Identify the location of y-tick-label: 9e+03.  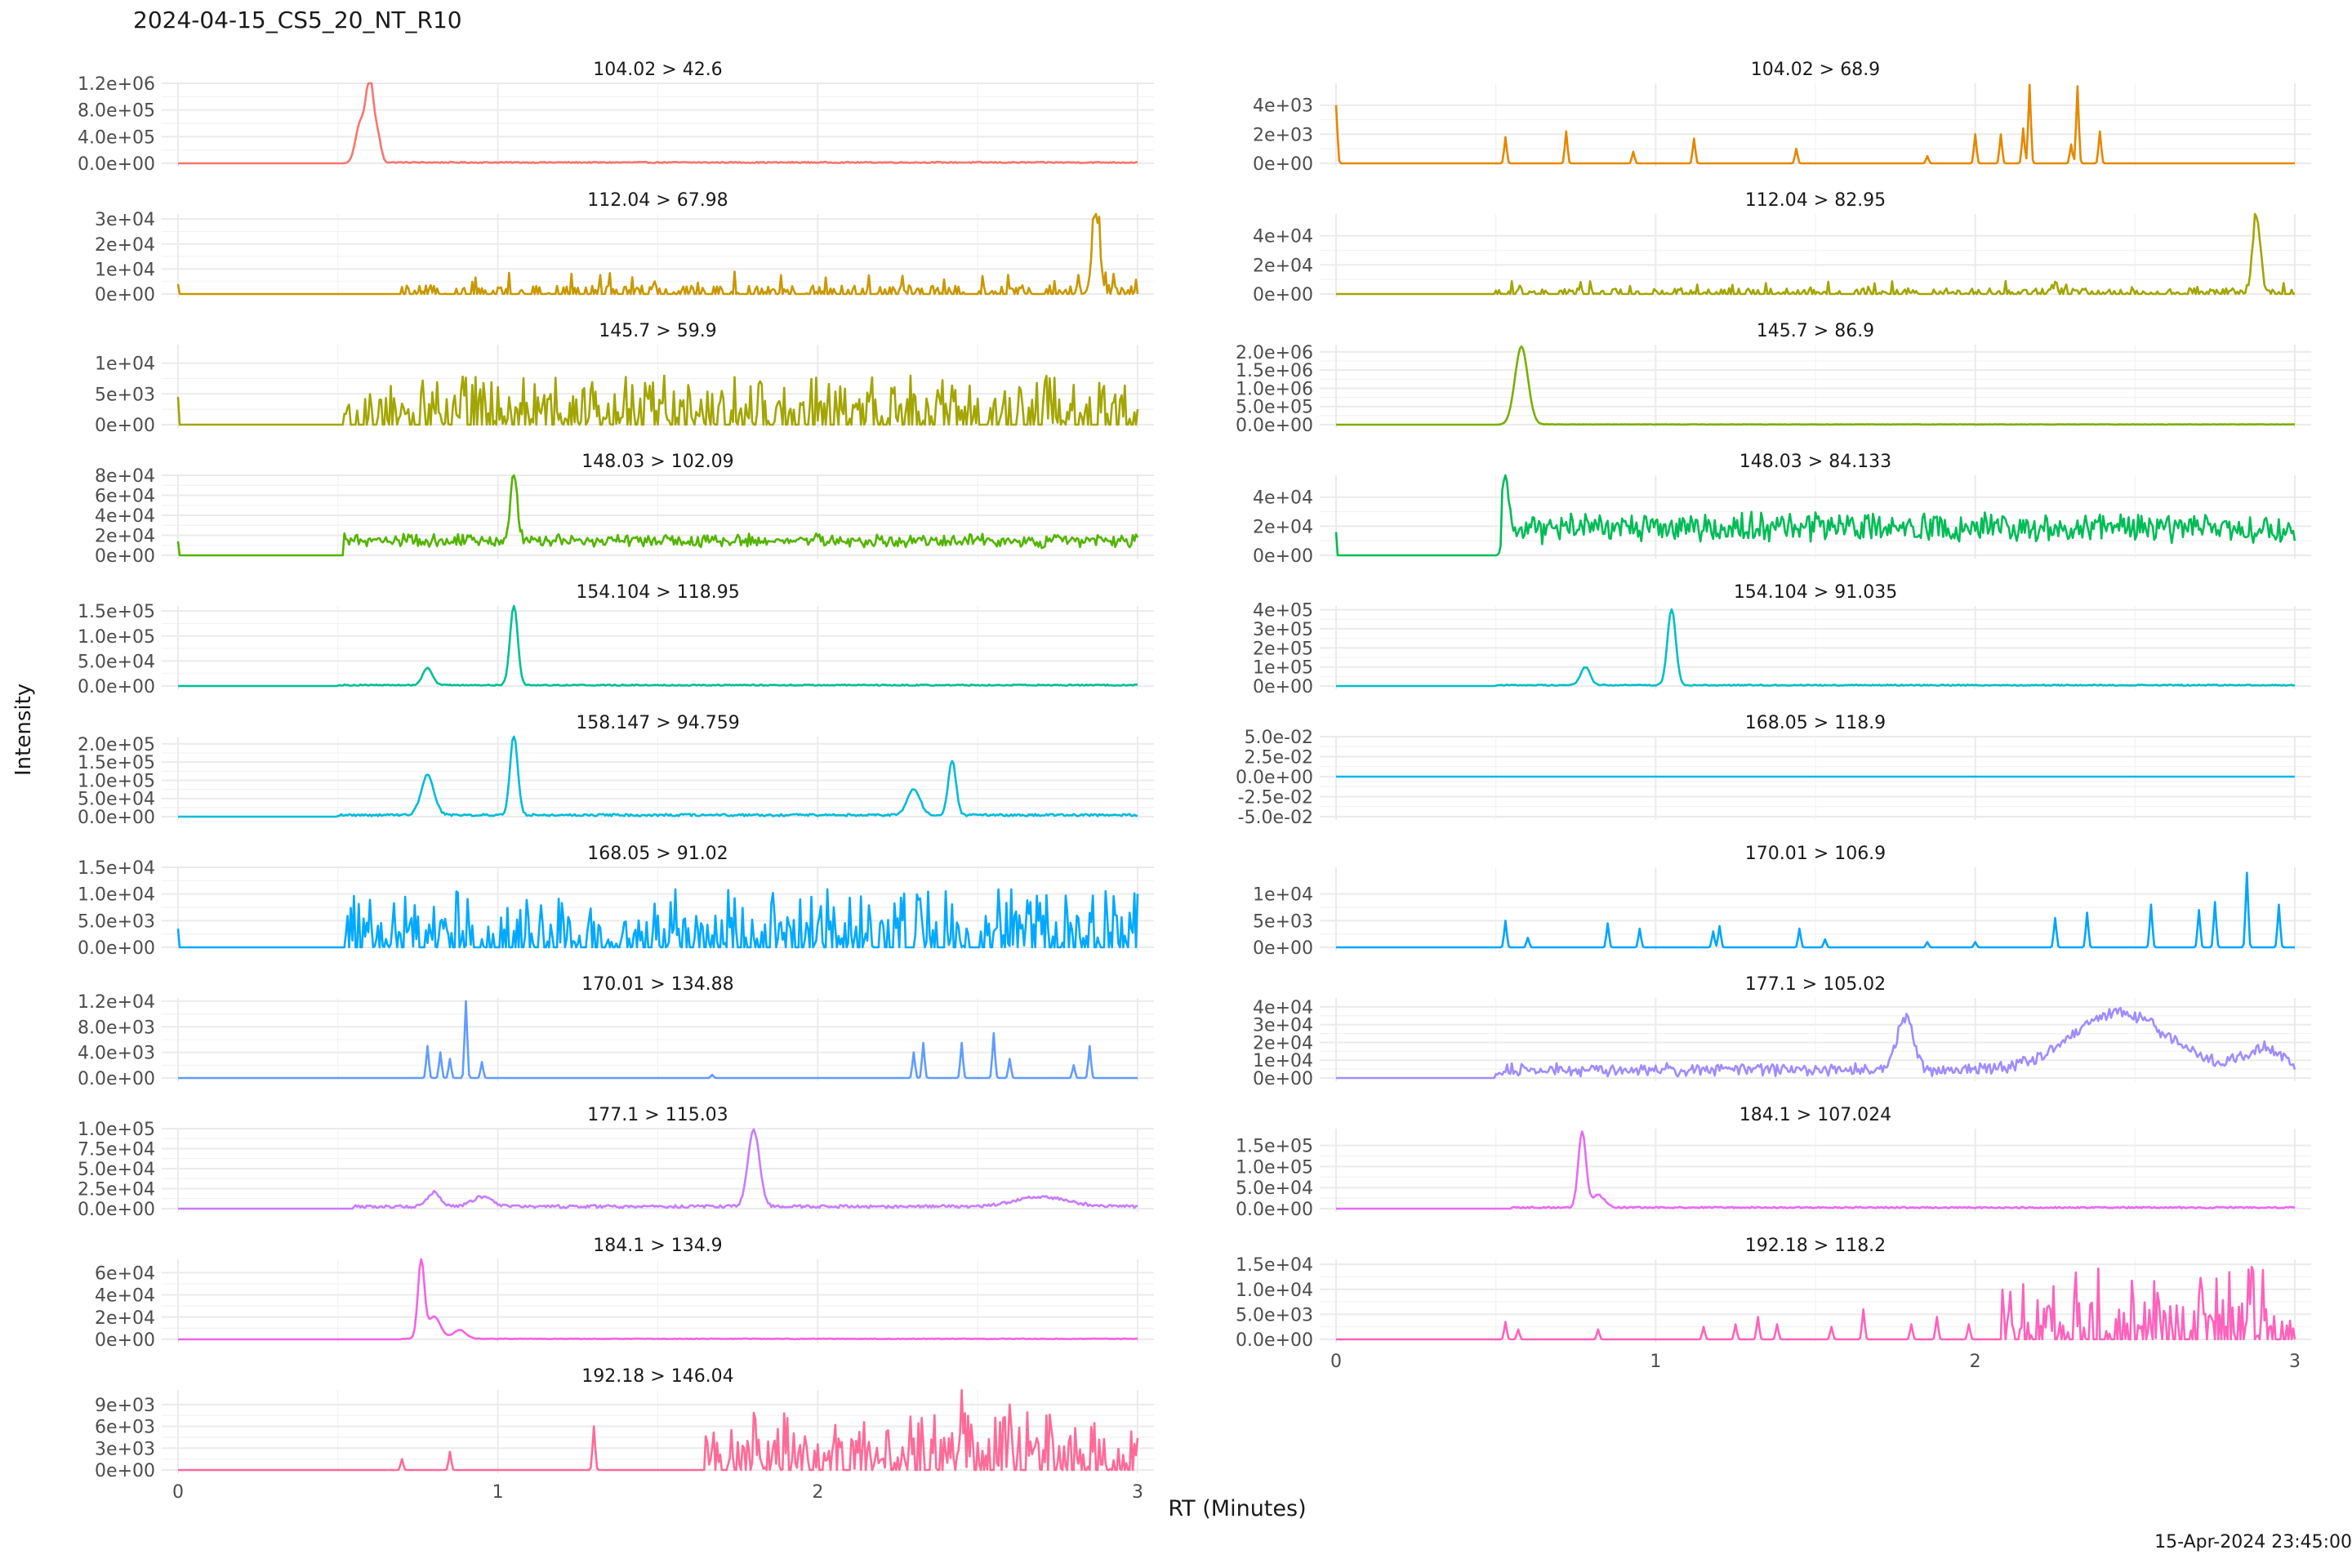
(125, 1406).